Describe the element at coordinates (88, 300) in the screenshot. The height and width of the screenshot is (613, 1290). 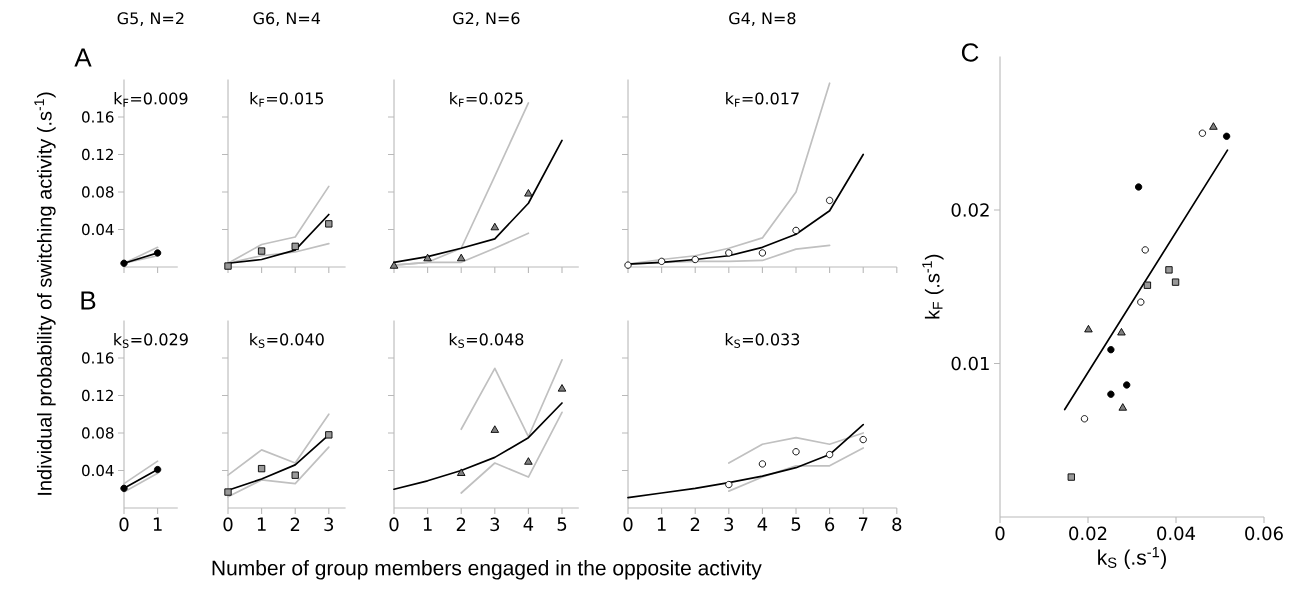
I see `text: B` at that location.